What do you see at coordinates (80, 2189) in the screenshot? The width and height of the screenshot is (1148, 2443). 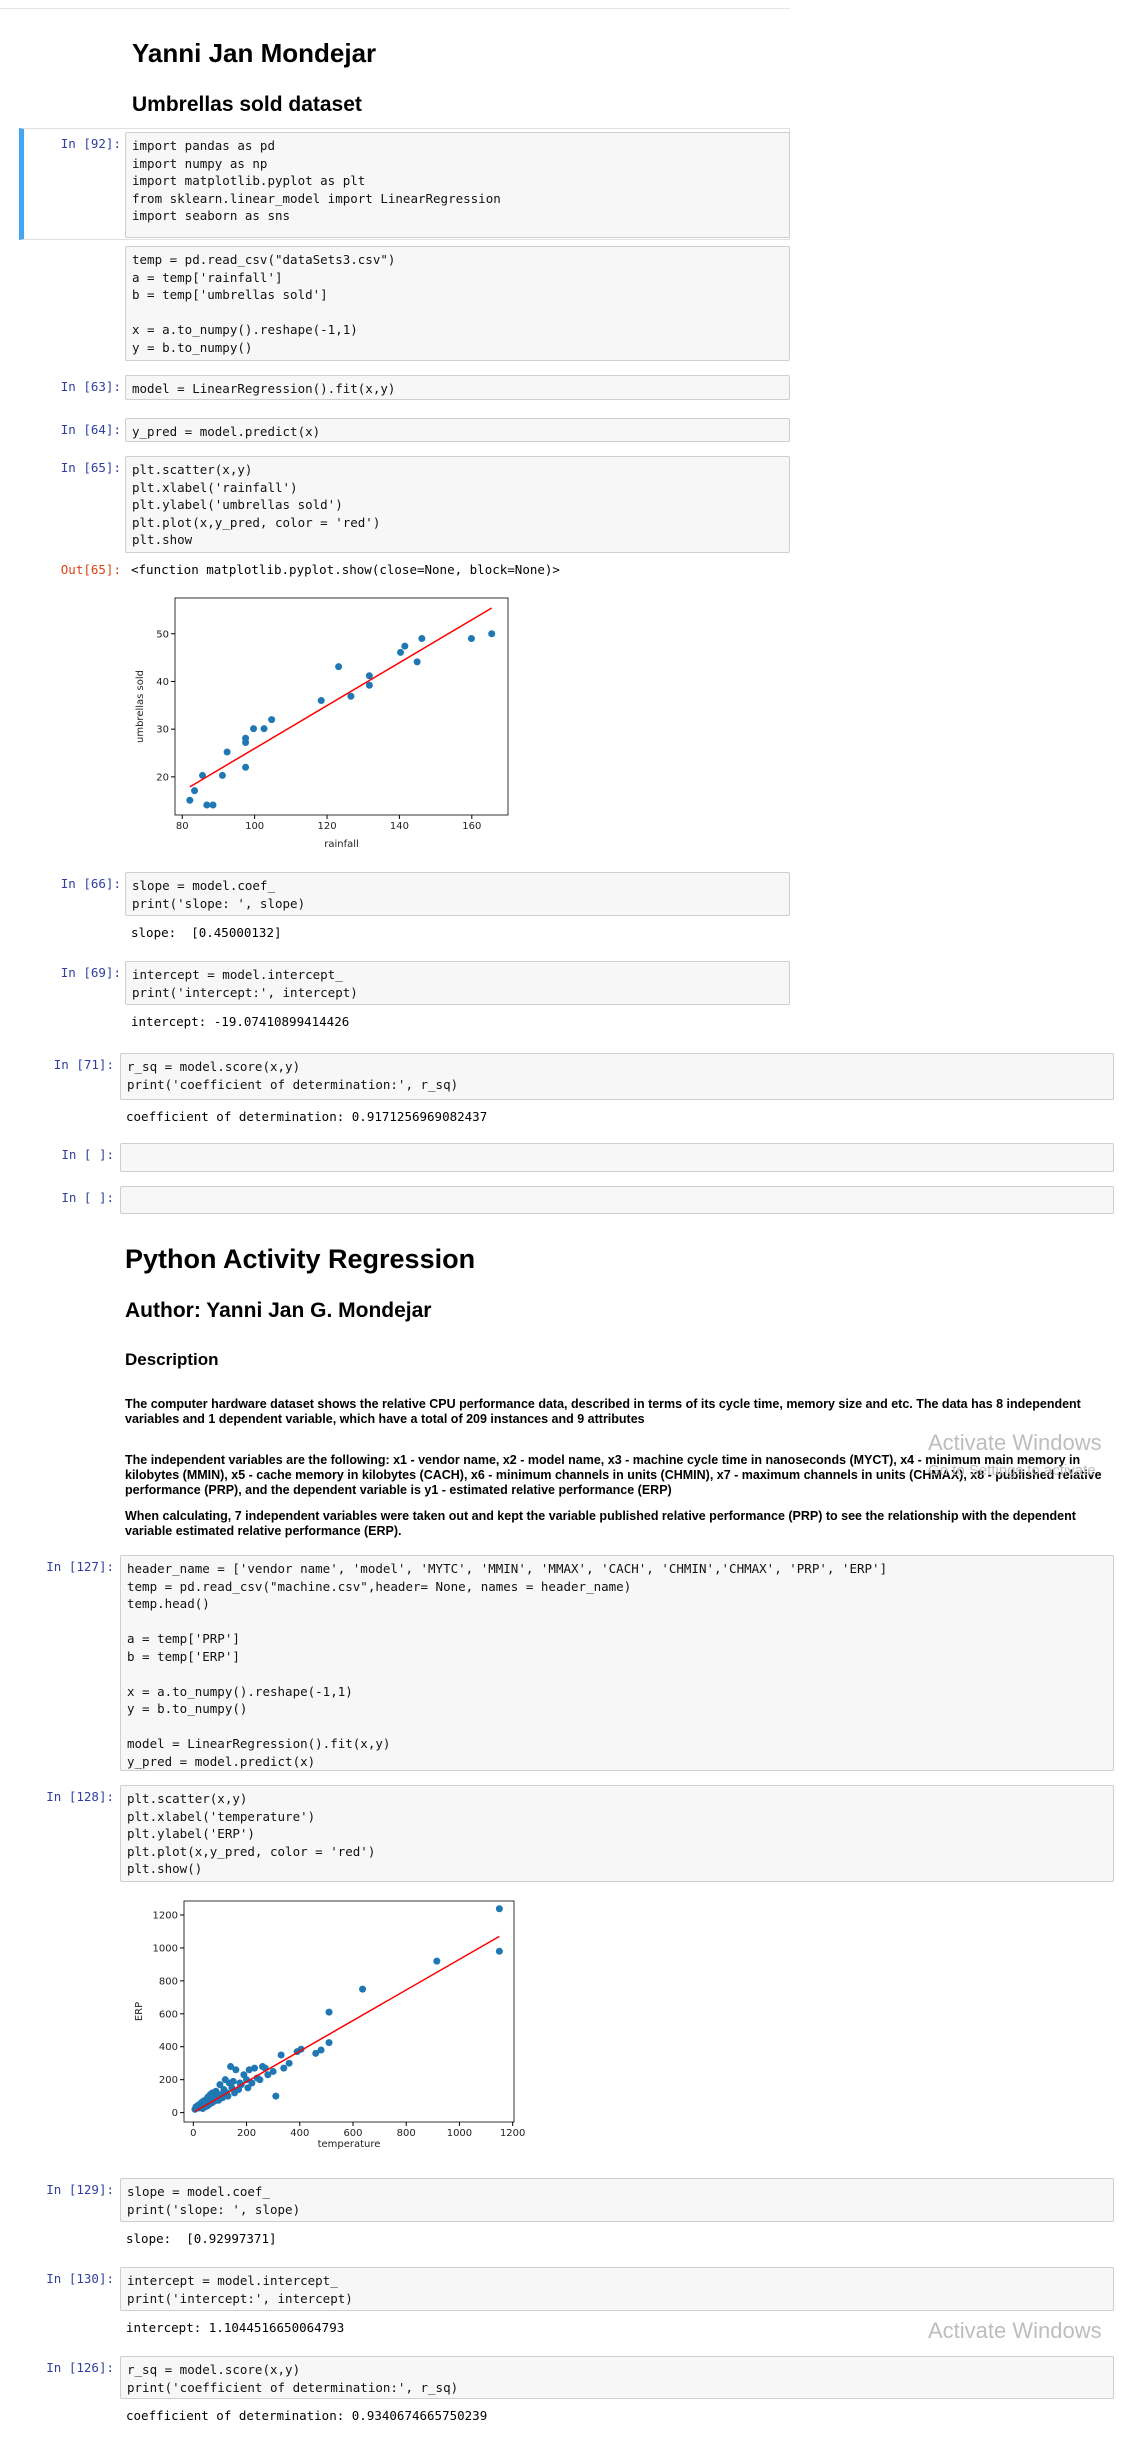 I see `input-prompt: In [129]:` at bounding box center [80, 2189].